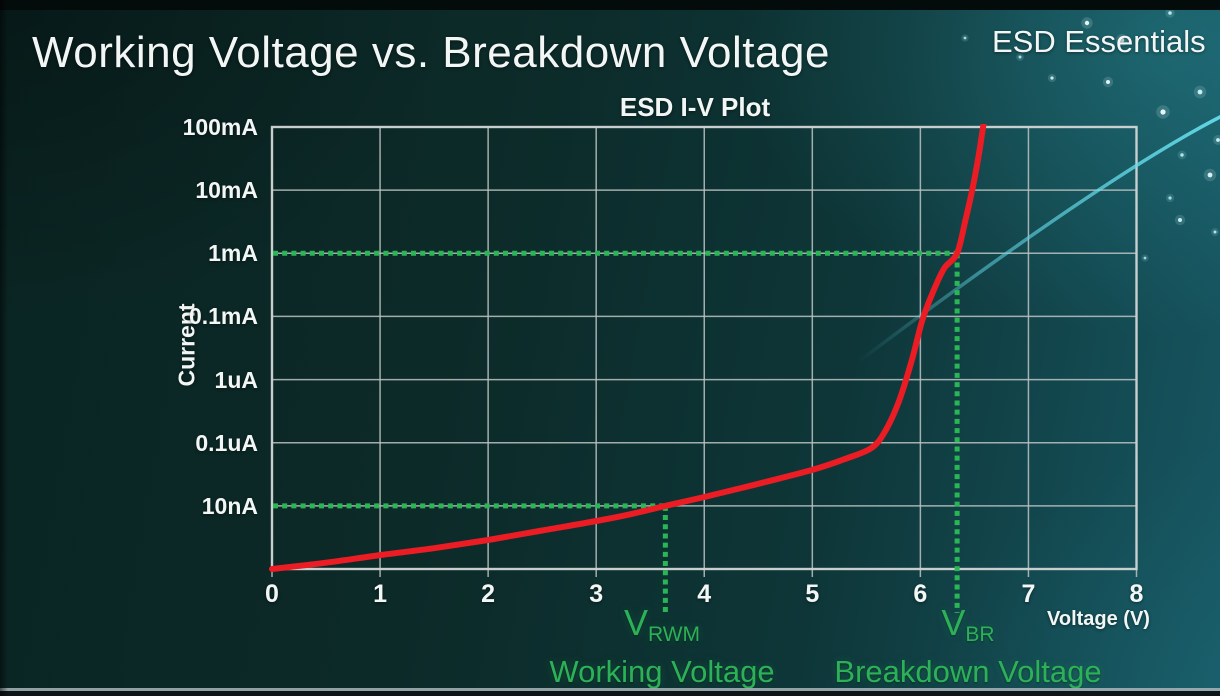  Describe the element at coordinates (1098, 619) in the screenshot. I see `x-axis-title: Voltage (V)` at that location.